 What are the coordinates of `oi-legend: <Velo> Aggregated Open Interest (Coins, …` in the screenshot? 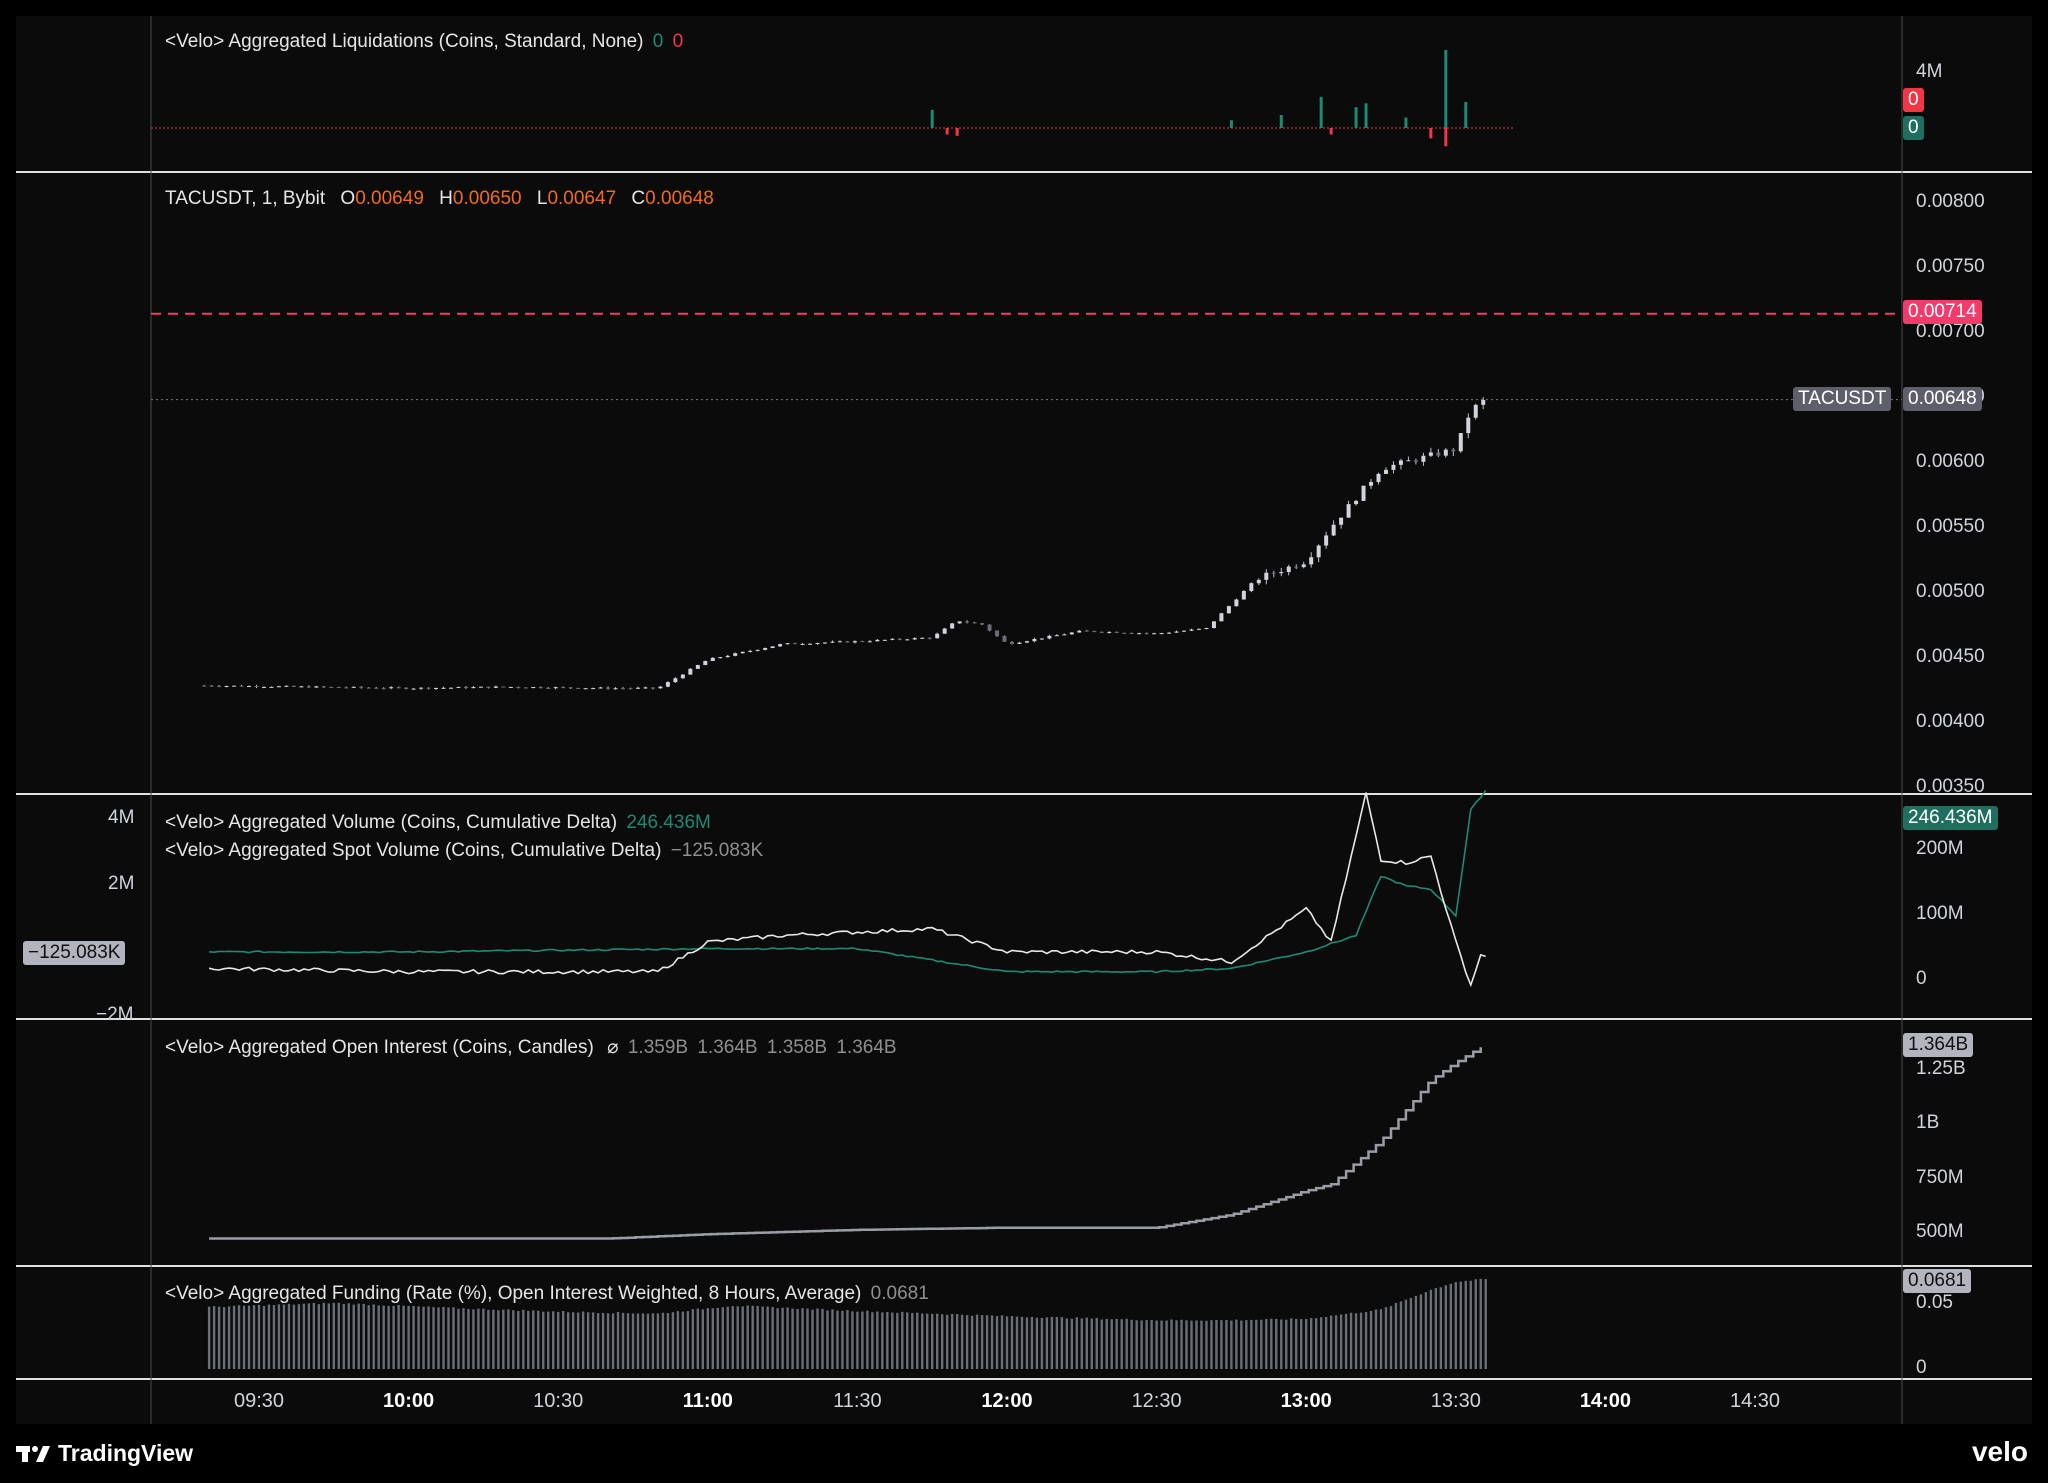 It's located at (531, 1047).